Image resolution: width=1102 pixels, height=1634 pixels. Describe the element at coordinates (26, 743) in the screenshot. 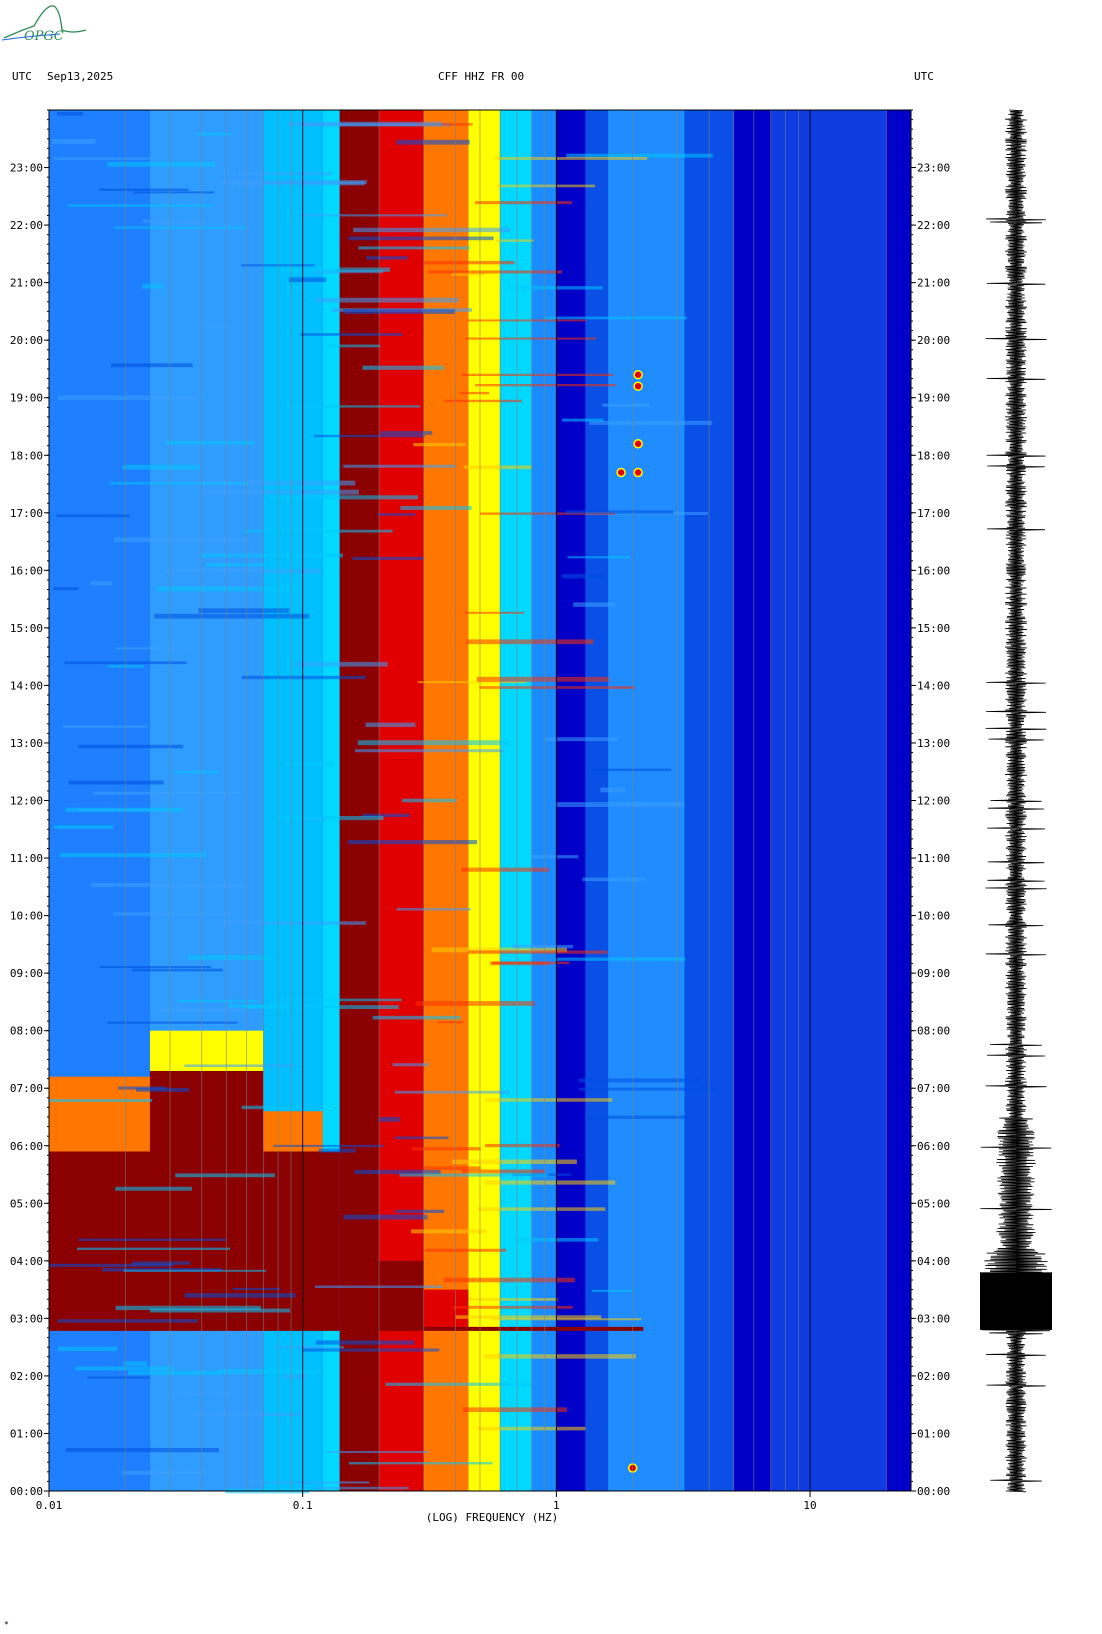

I see `y-tick-label-left: 13:00` at that location.